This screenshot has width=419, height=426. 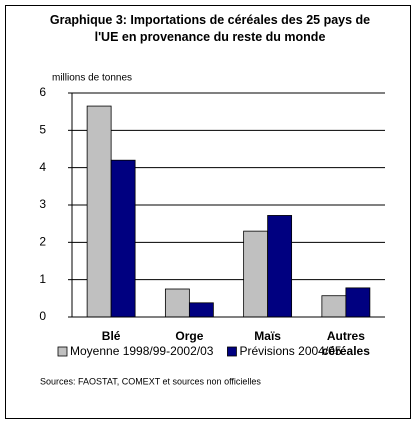 I want to click on y-tick-label: 2, so click(x=42, y=242).